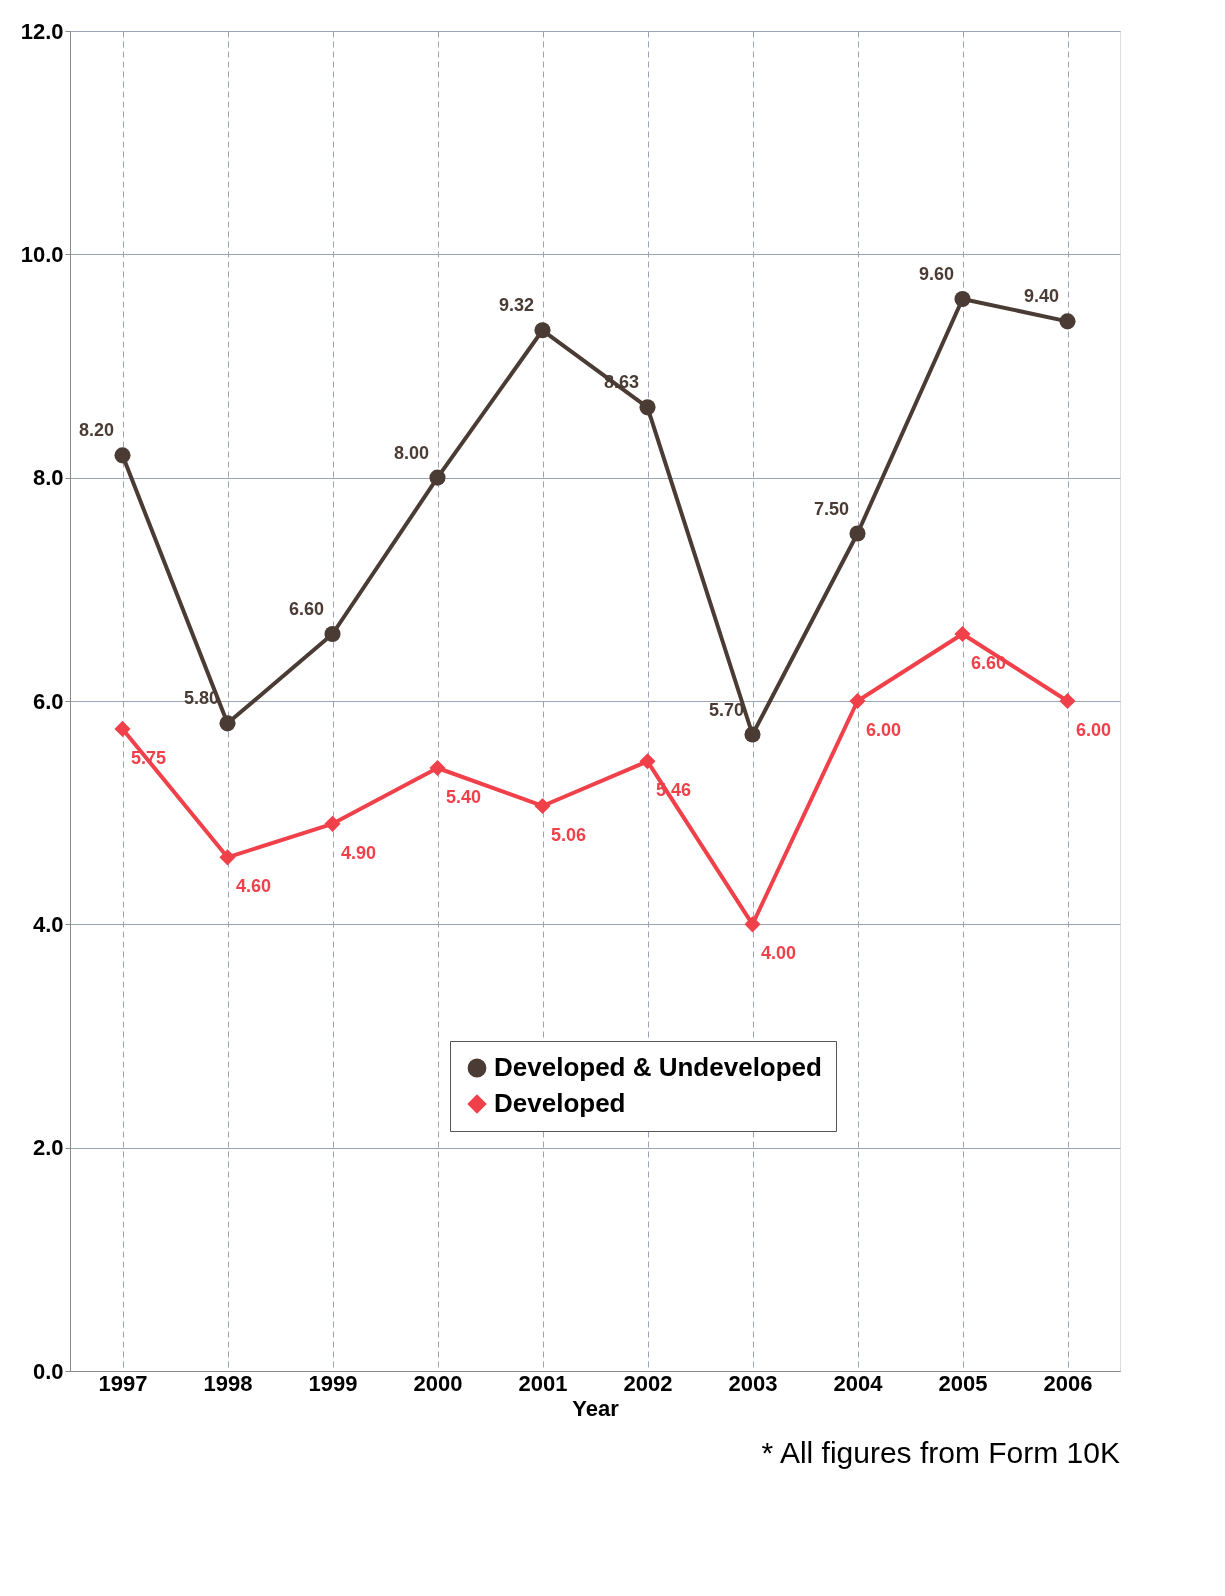  What do you see at coordinates (753, 1383) in the screenshot?
I see `x-tick-label: 2003` at bounding box center [753, 1383].